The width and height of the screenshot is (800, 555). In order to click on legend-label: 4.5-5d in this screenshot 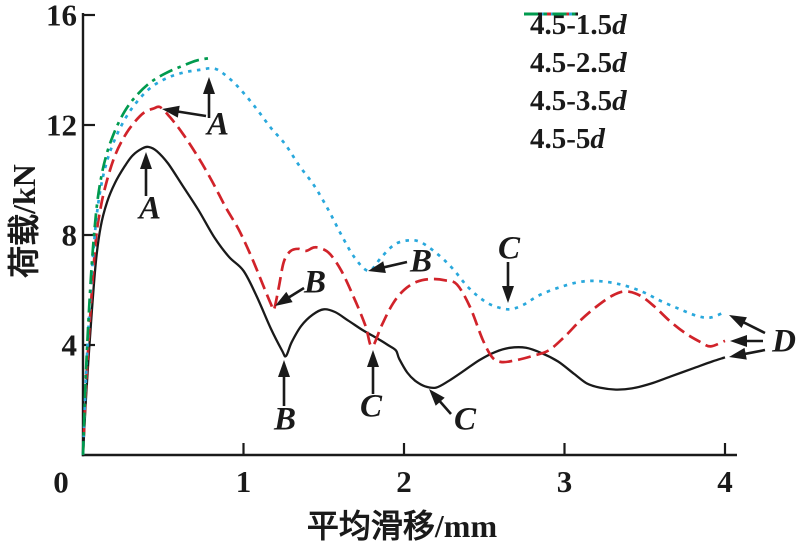, I will do `click(567, 138)`.